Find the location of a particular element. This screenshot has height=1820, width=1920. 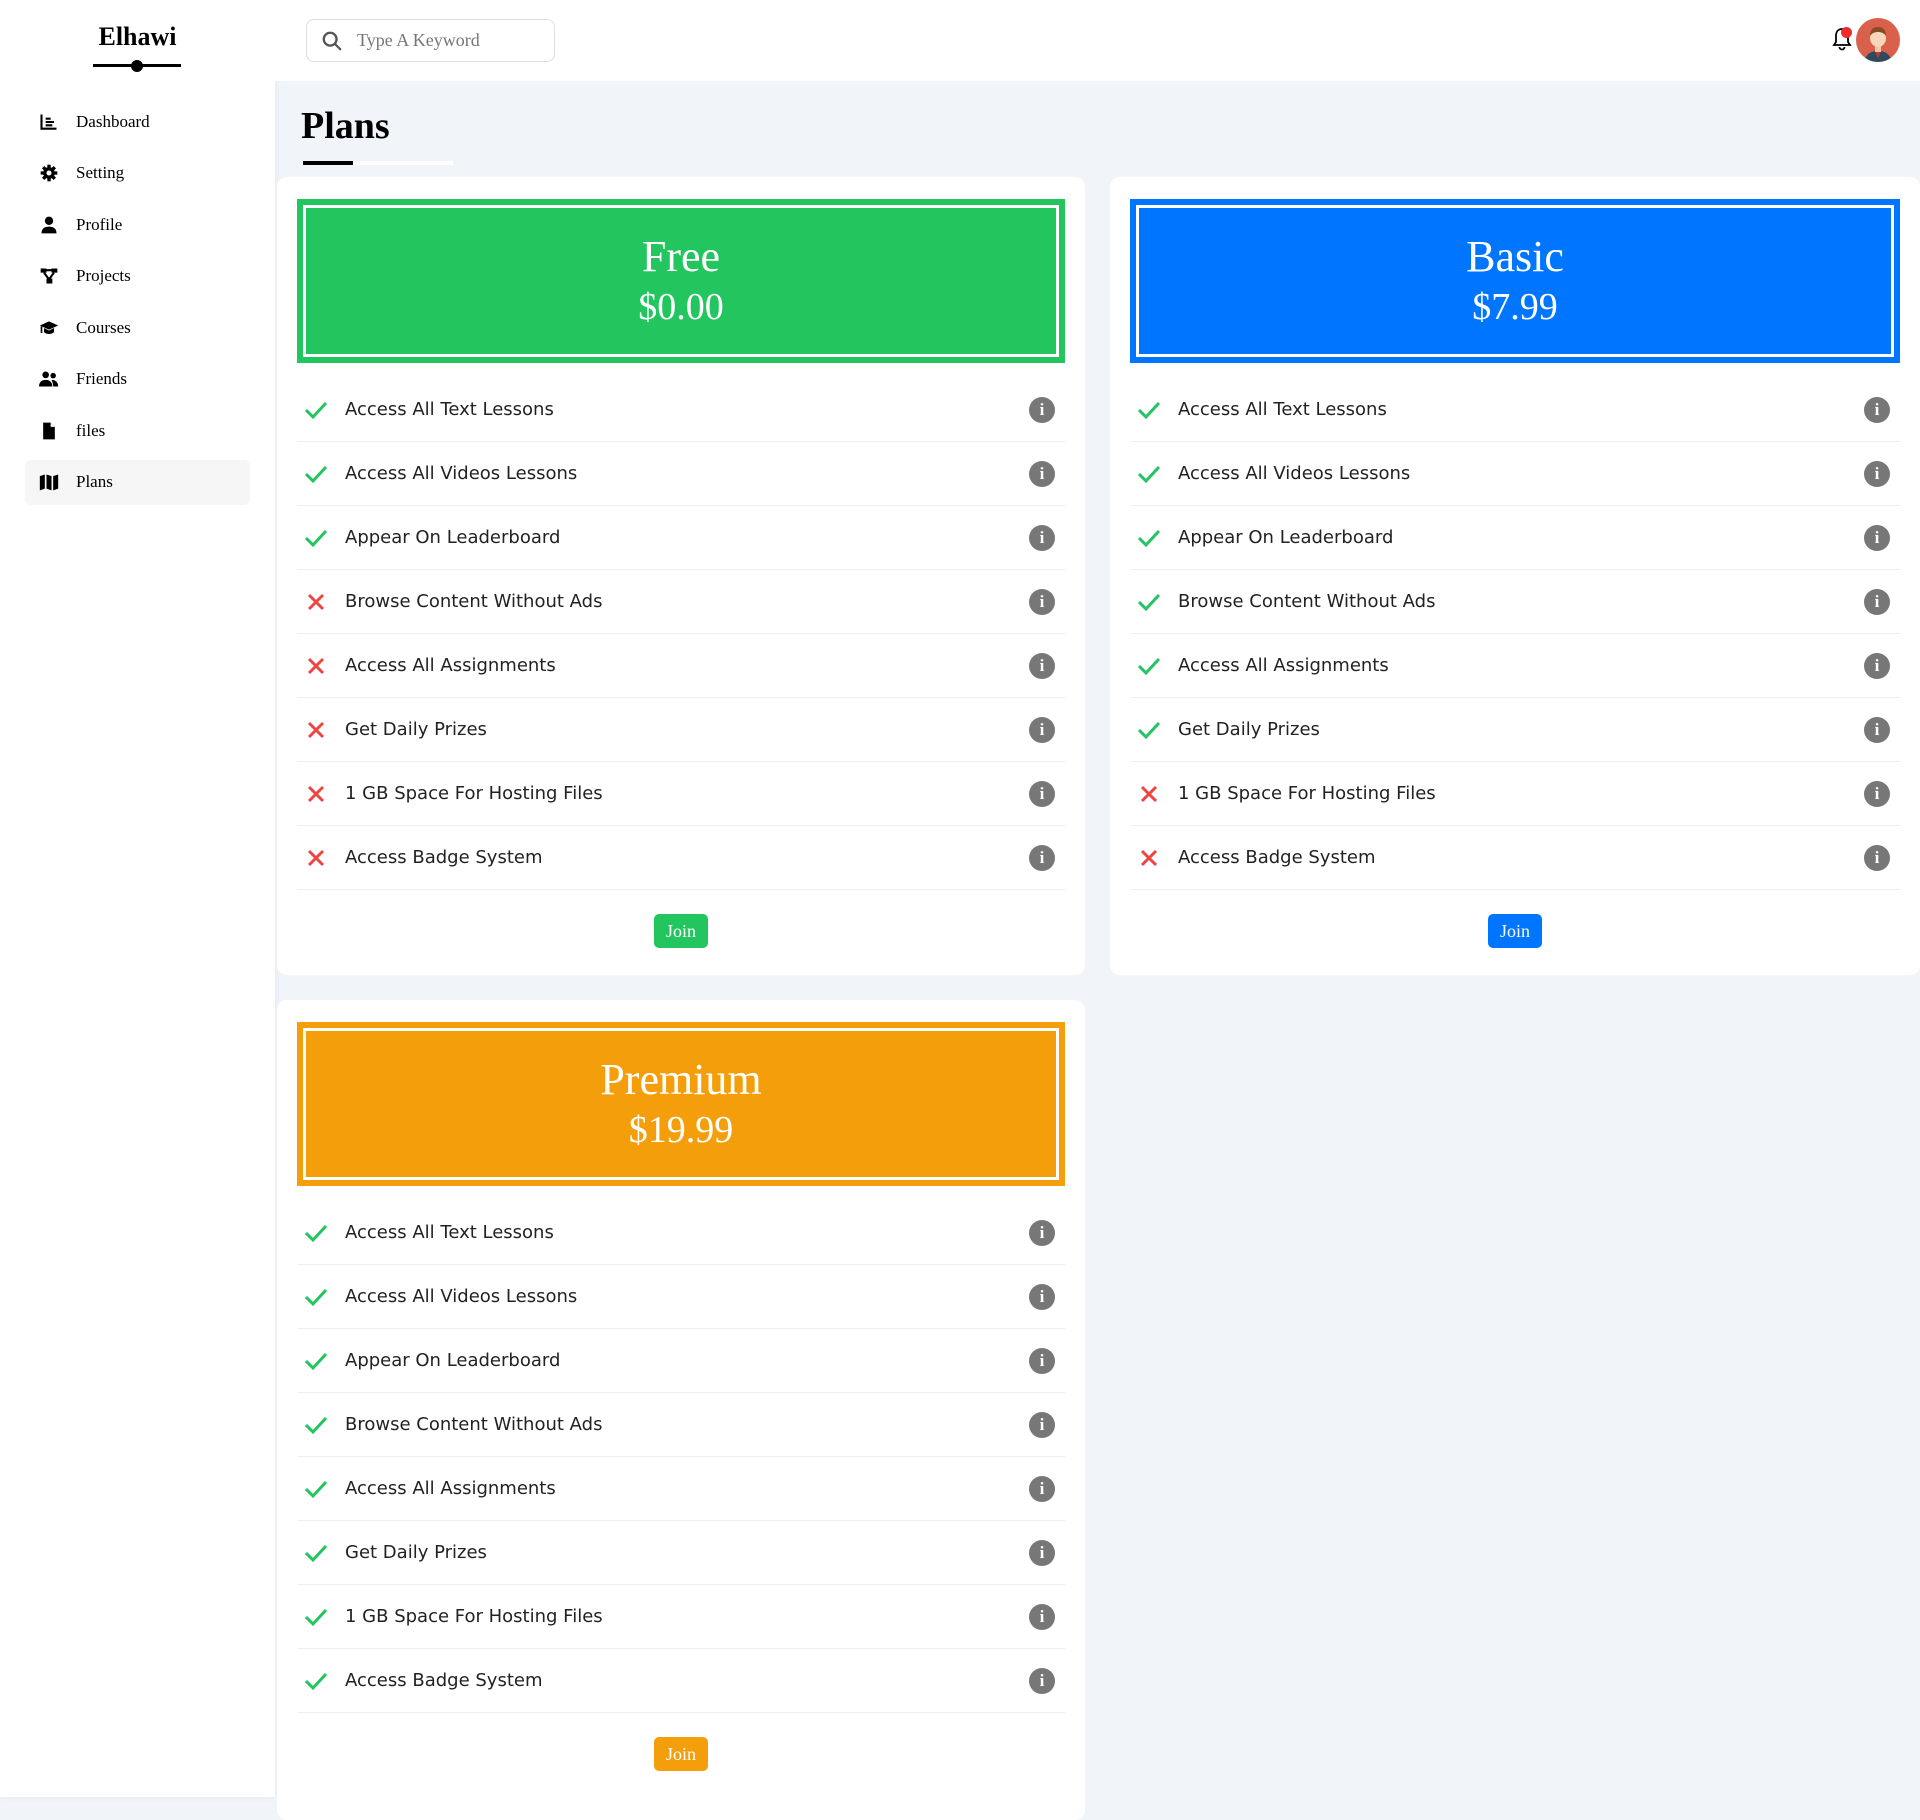

sidebar-item-label: Setting is located at coordinates (100, 172).